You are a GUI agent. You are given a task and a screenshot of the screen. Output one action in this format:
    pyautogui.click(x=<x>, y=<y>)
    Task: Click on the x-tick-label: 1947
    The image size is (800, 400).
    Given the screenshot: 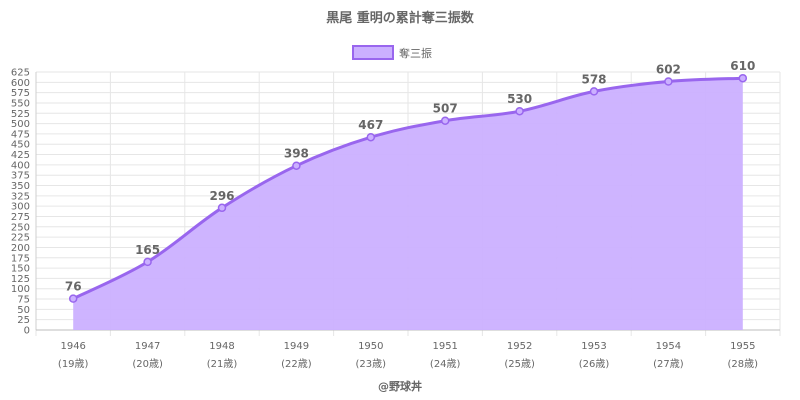 What is the action you would take?
    pyautogui.click(x=147, y=346)
    